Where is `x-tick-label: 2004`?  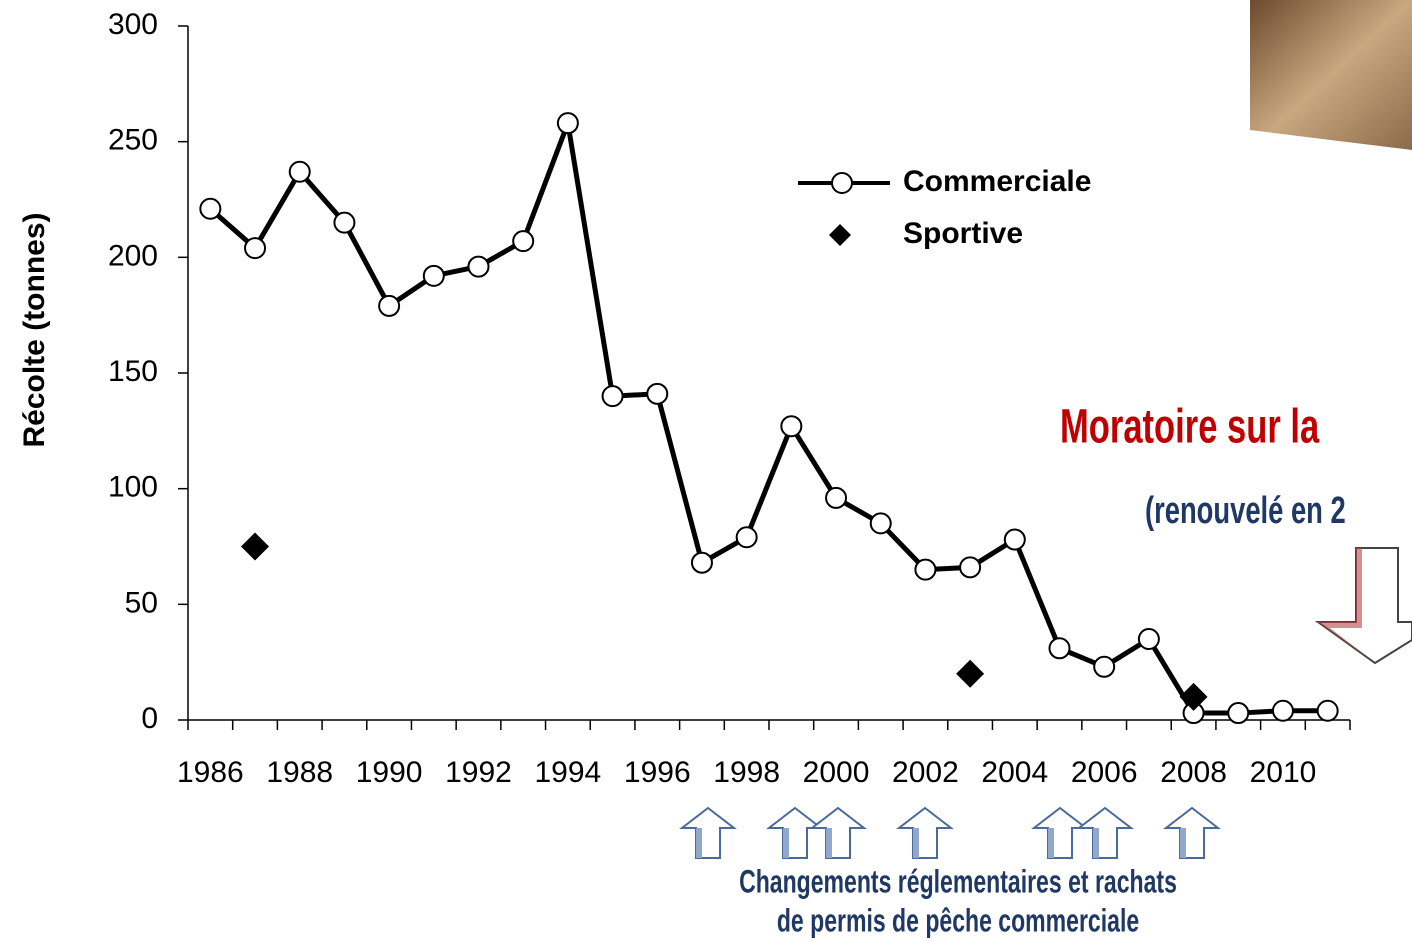
x-tick-label: 2004 is located at coordinates (1014, 772).